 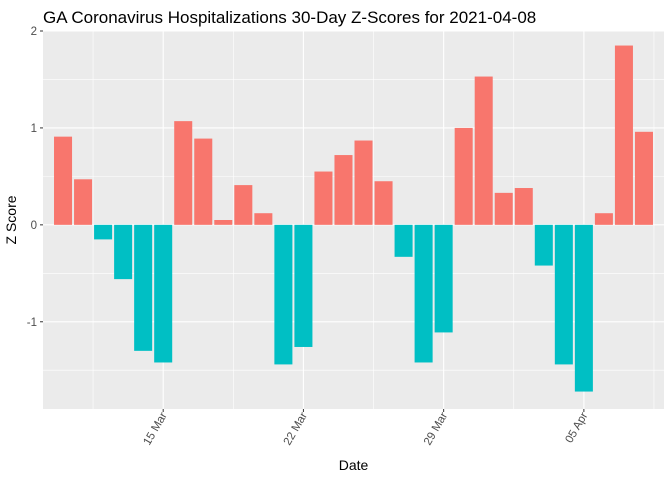 What do you see at coordinates (366, 428) in the screenshot?
I see `x-axis: 15 Mar 22 Mar 29 Mar 05 Apr` at bounding box center [366, 428].